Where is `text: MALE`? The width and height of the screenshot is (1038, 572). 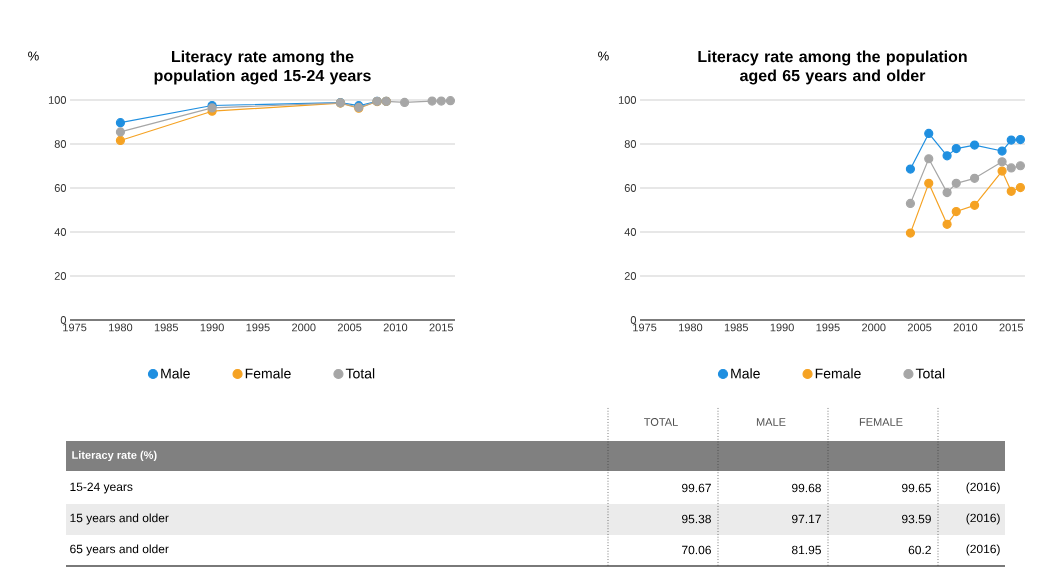 text: MALE is located at coordinates (771, 422).